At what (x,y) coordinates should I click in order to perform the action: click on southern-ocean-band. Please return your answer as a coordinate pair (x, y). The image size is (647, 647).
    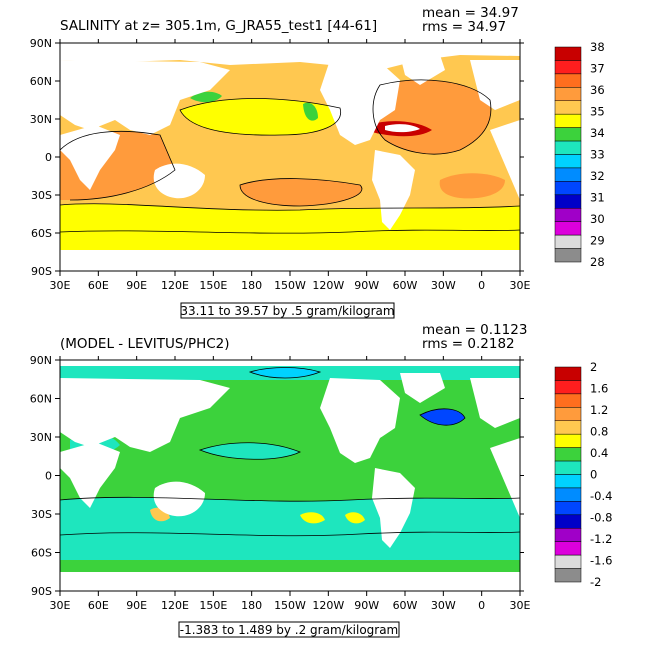
    Looking at the image, I should click on (290, 226).